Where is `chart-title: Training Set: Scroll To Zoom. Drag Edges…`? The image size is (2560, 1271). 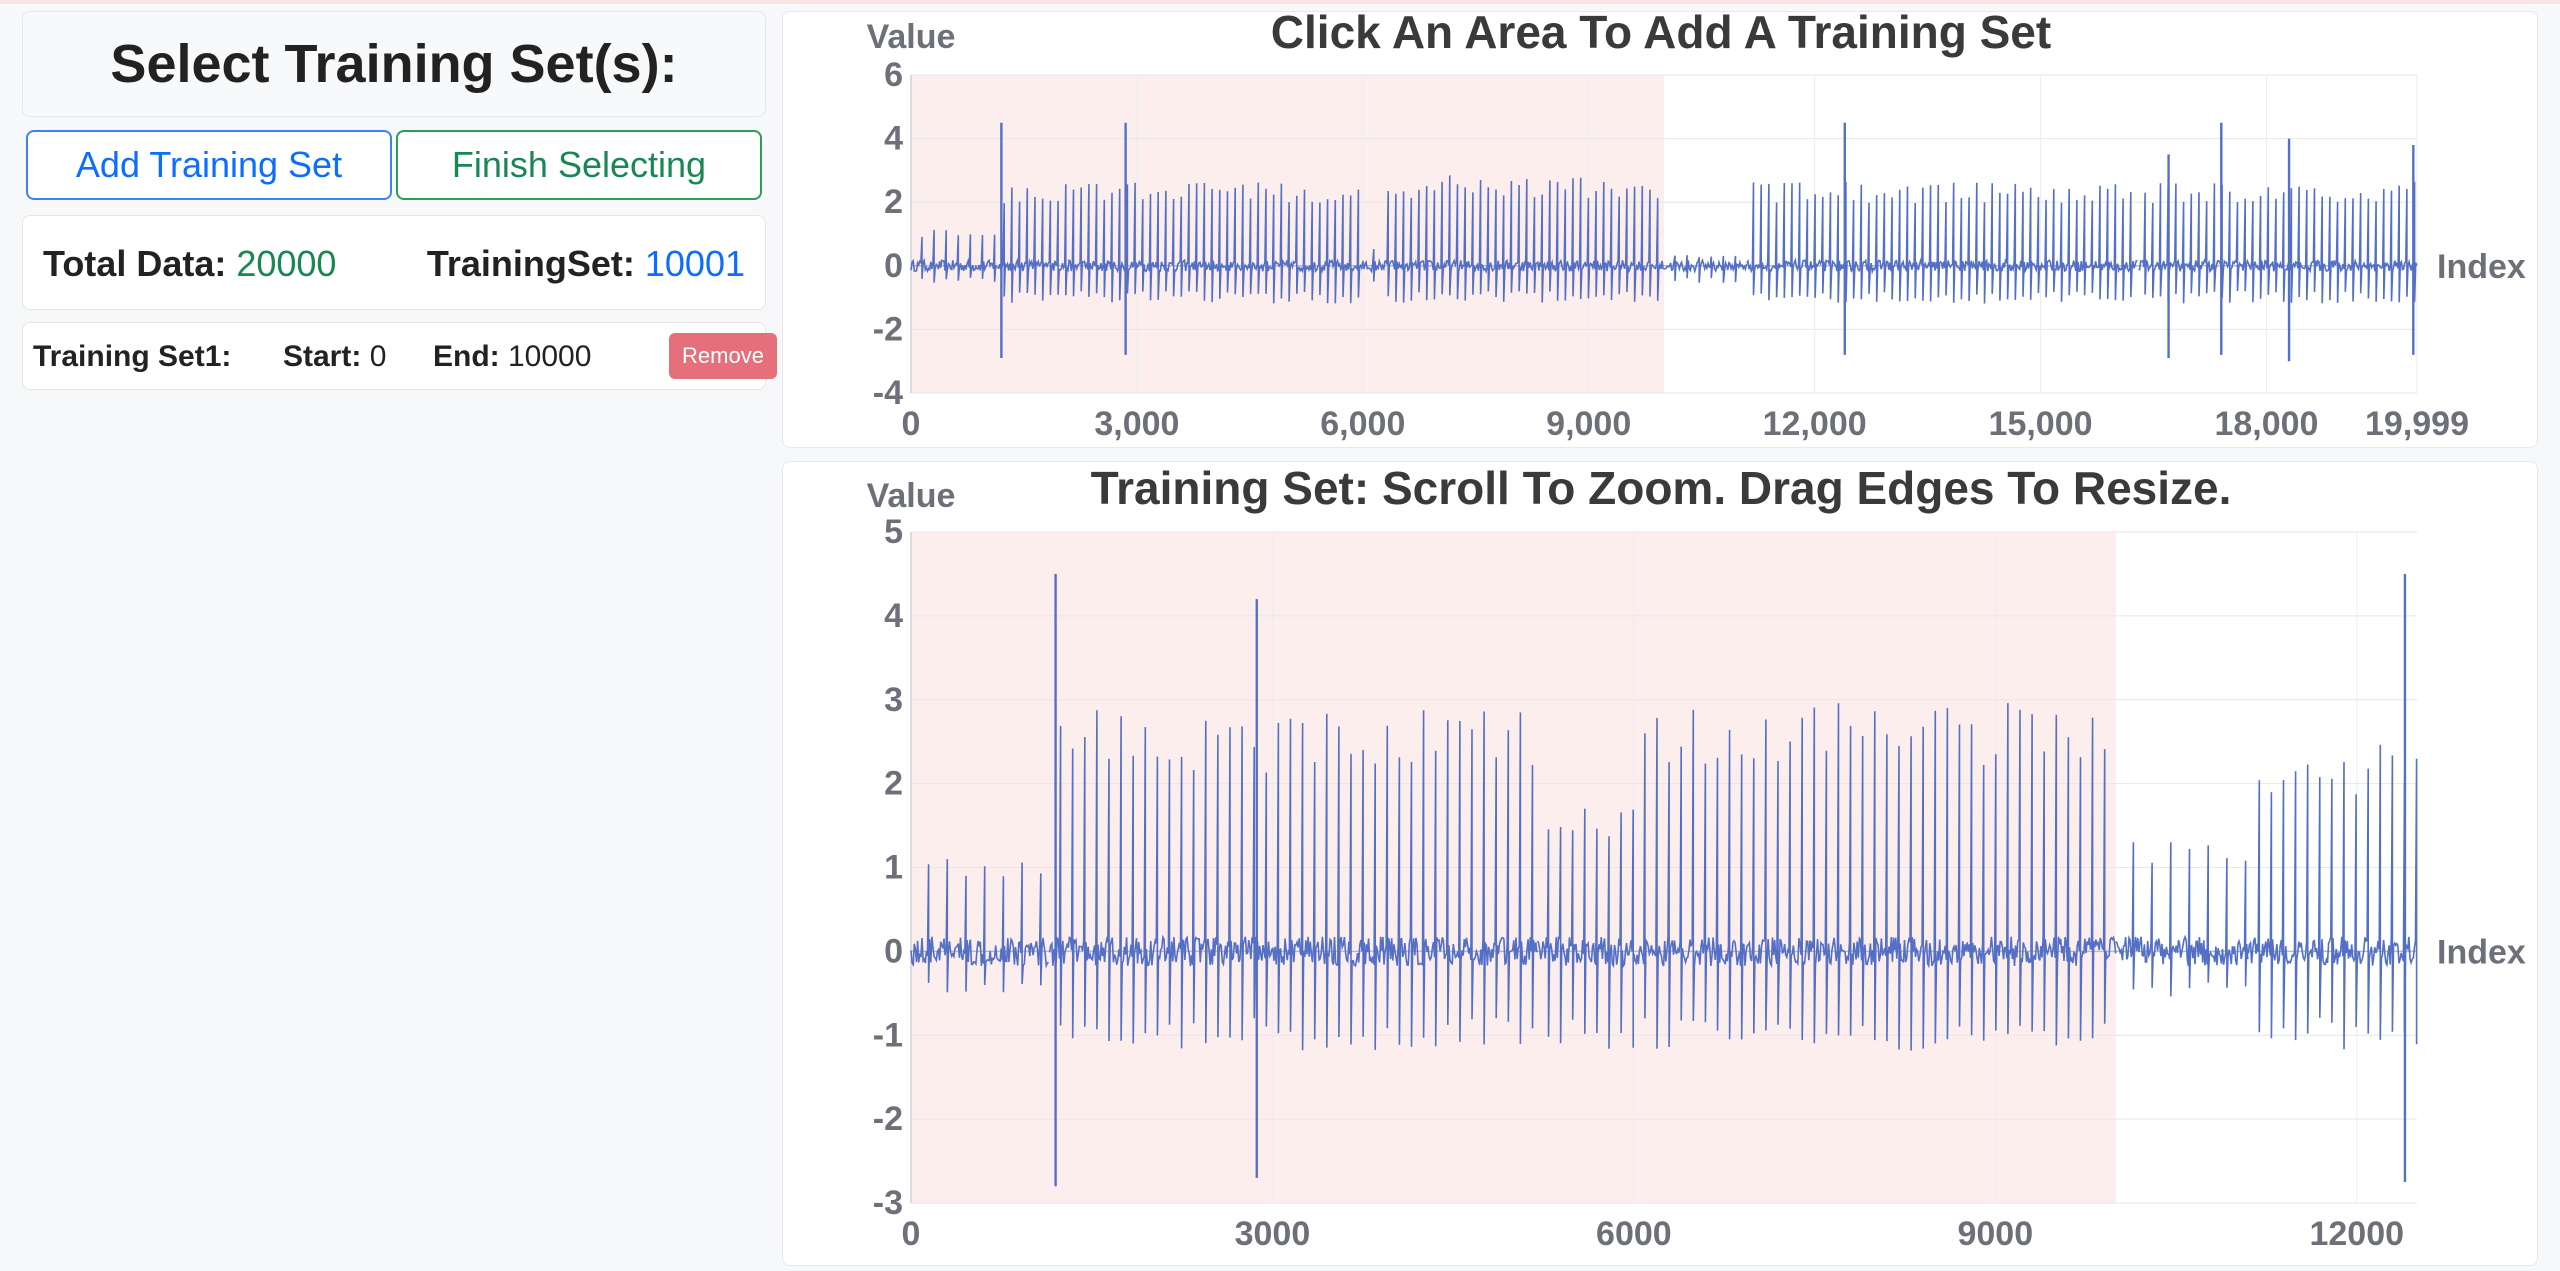 chart-title: Training Set: Scroll To Zoom. Drag Edges… is located at coordinates (1661, 488).